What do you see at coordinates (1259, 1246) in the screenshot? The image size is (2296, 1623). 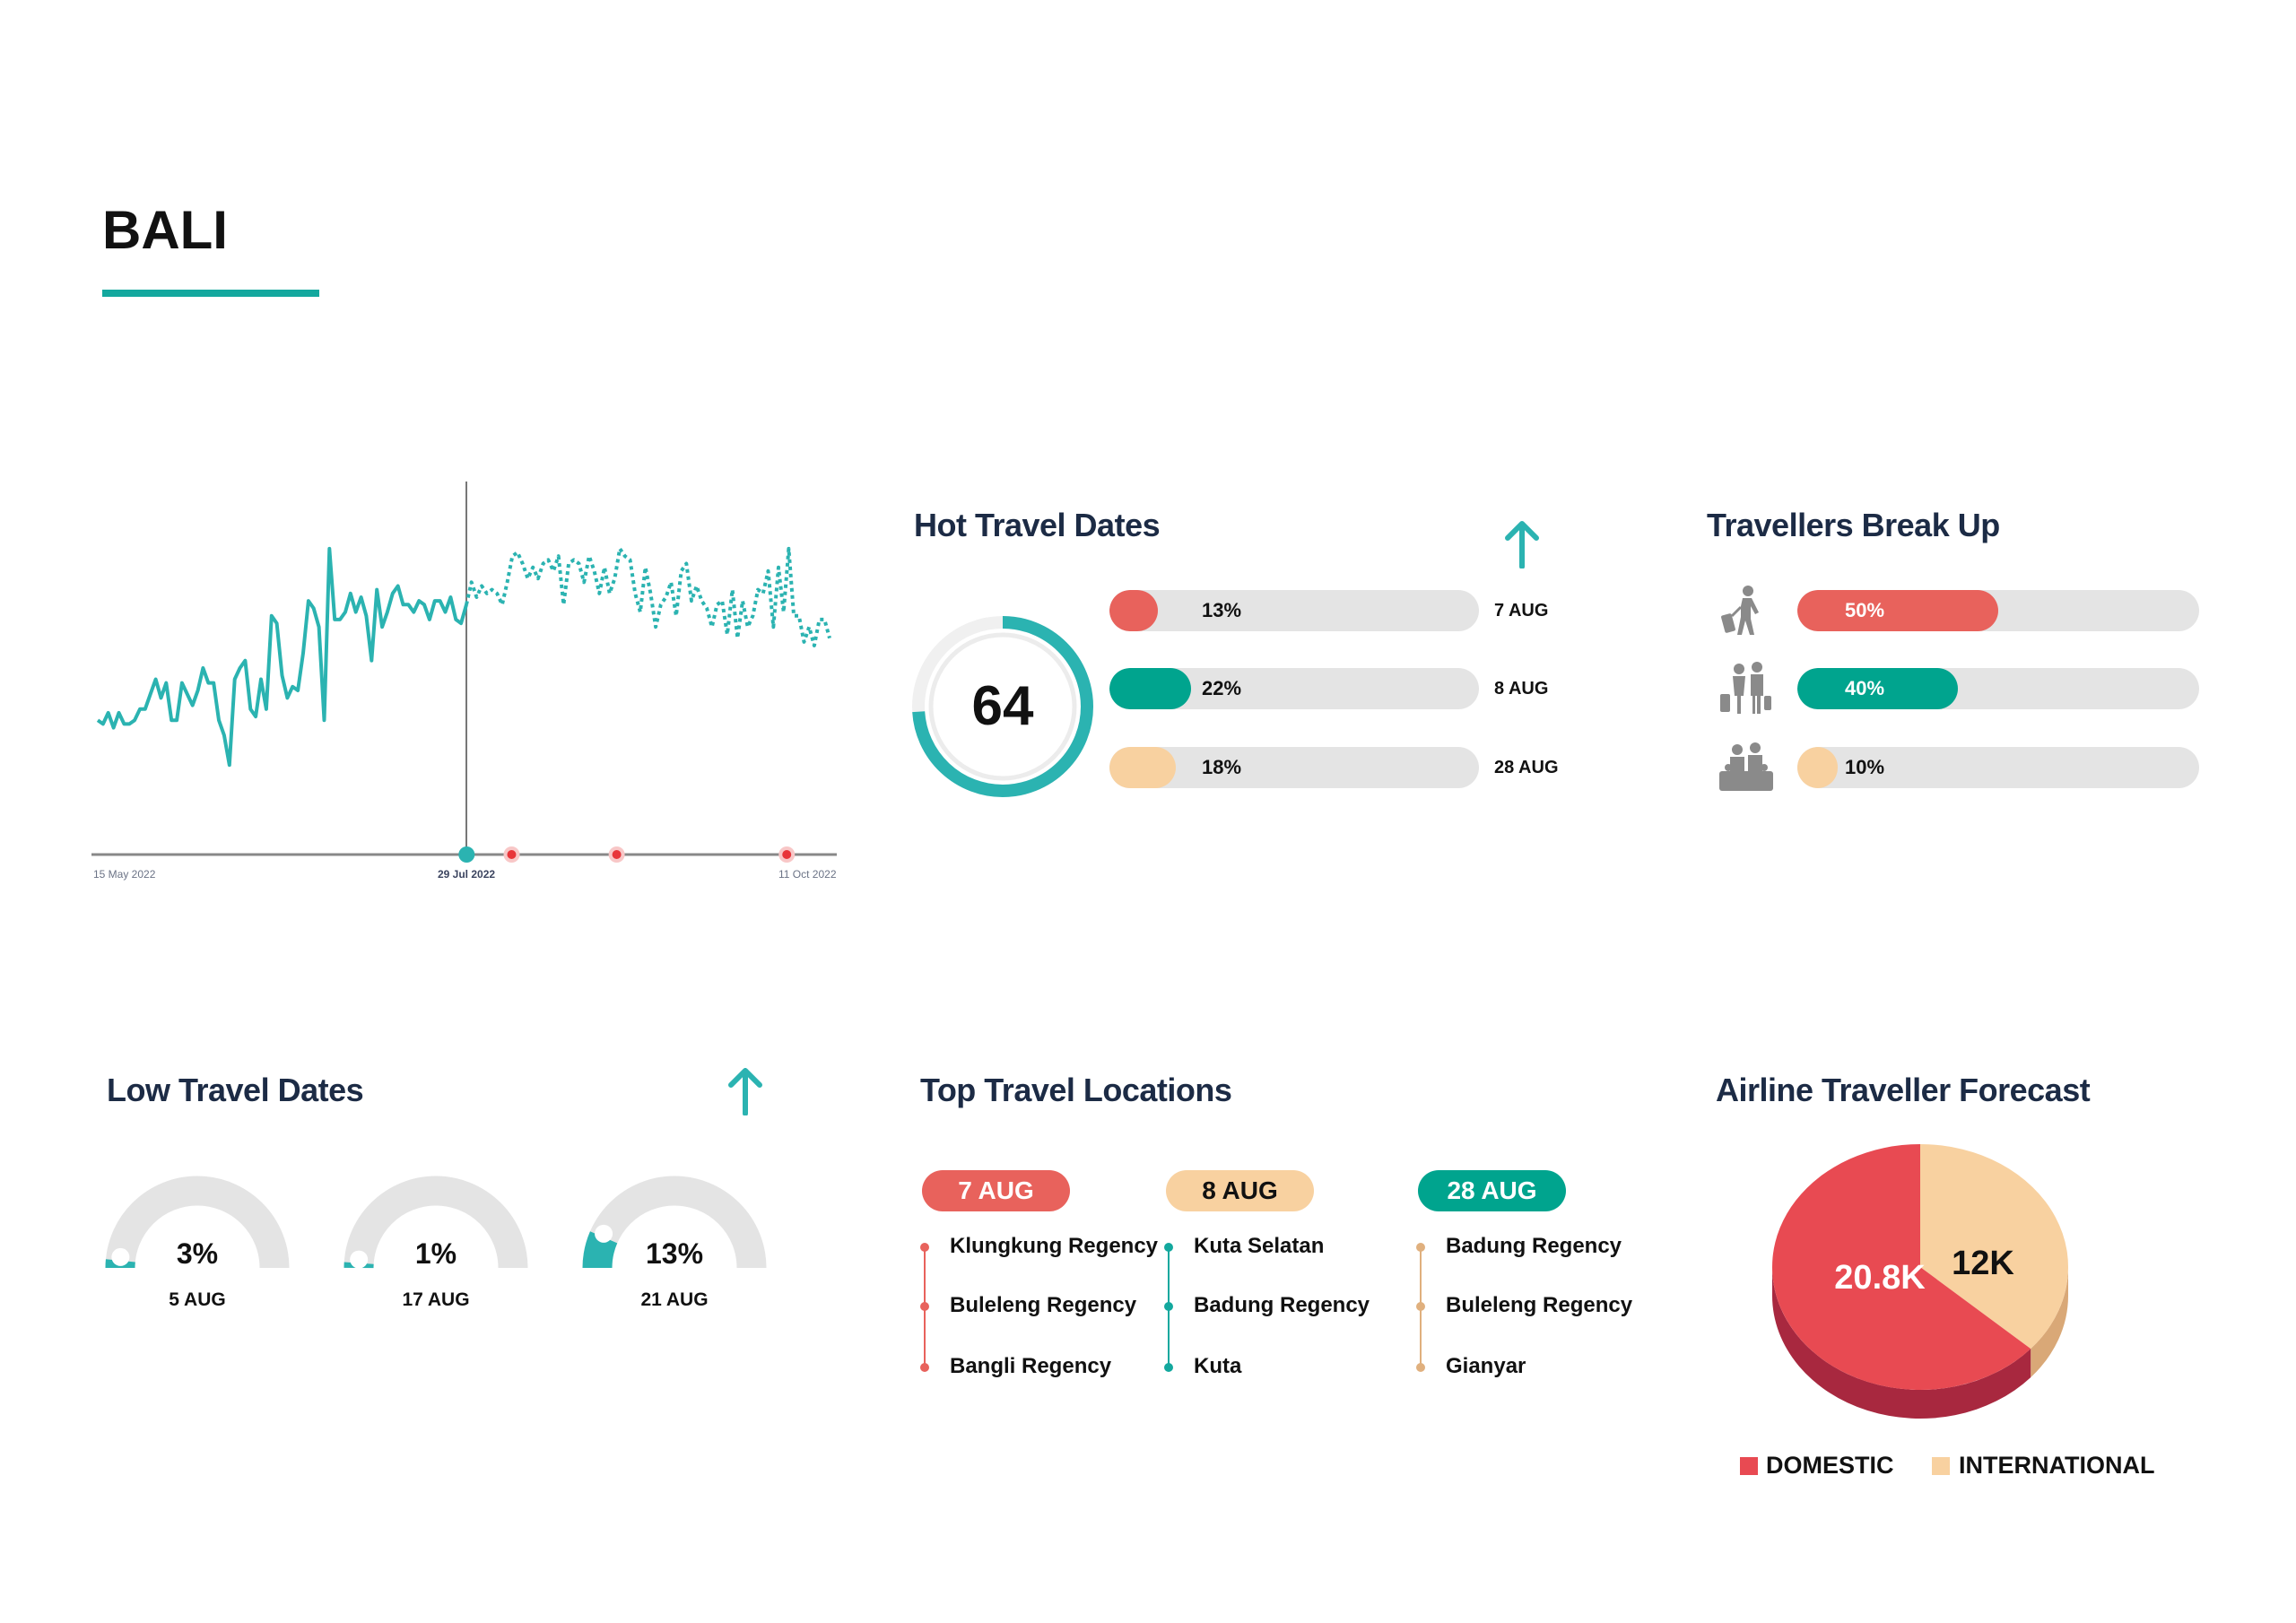 I see `location-item: Kuta Selatan` at bounding box center [1259, 1246].